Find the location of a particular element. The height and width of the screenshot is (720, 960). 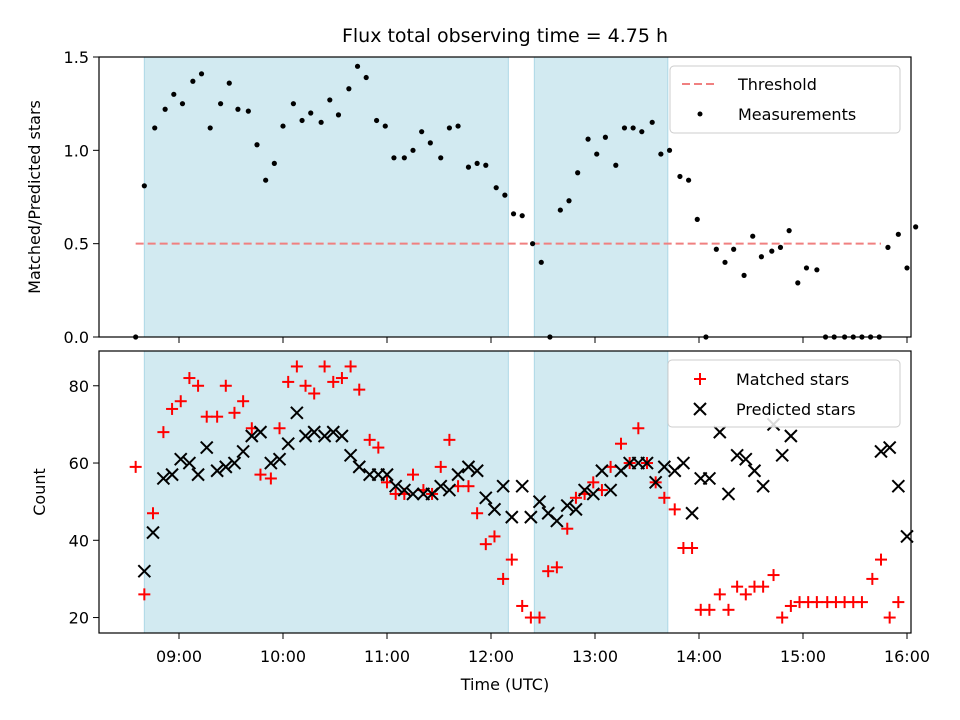

top-x-ticks is located at coordinates (543, 340).